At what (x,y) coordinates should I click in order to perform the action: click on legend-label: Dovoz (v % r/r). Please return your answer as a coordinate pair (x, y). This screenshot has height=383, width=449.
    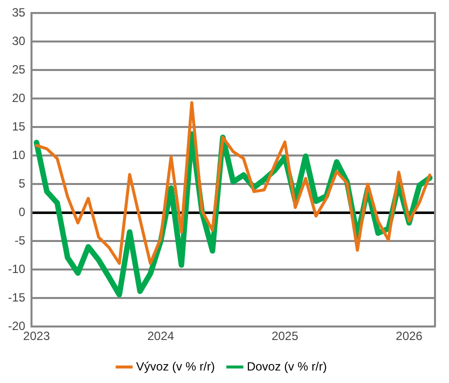
    Looking at the image, I should click on (286, 366).